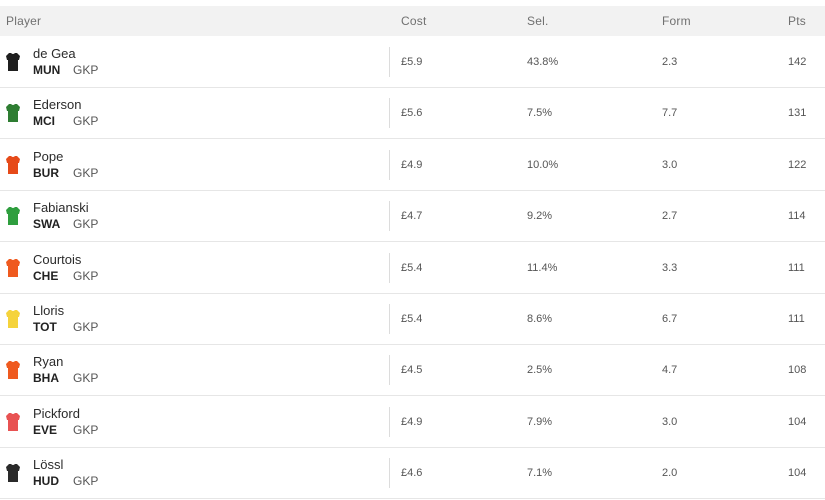 This screenshot has height=500, width=825. What do you see at coordinates (670, 62) in the screenshot?
I see `form-value: 2.3` at bounding box center [670, 62].